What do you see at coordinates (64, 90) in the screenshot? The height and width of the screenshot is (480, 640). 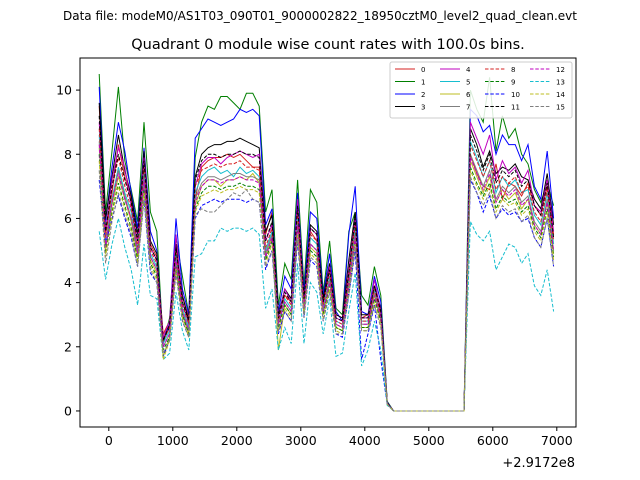 I see `y-tick-label: 10` at bounding box center [64, 90].